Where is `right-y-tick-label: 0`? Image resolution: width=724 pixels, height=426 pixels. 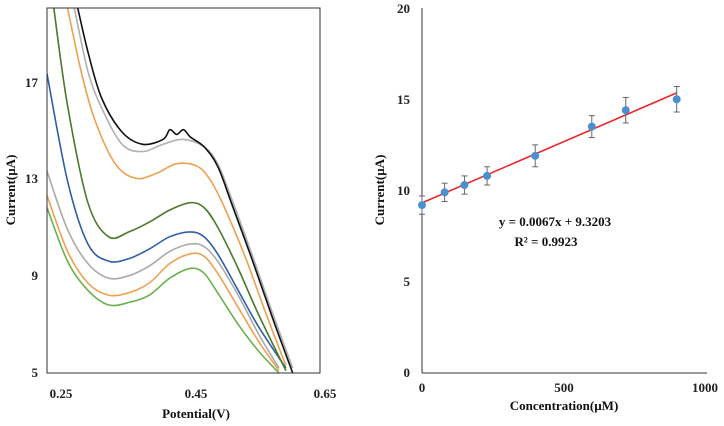
right-y-tick-label: 0 is located at coordinates (407, 372).